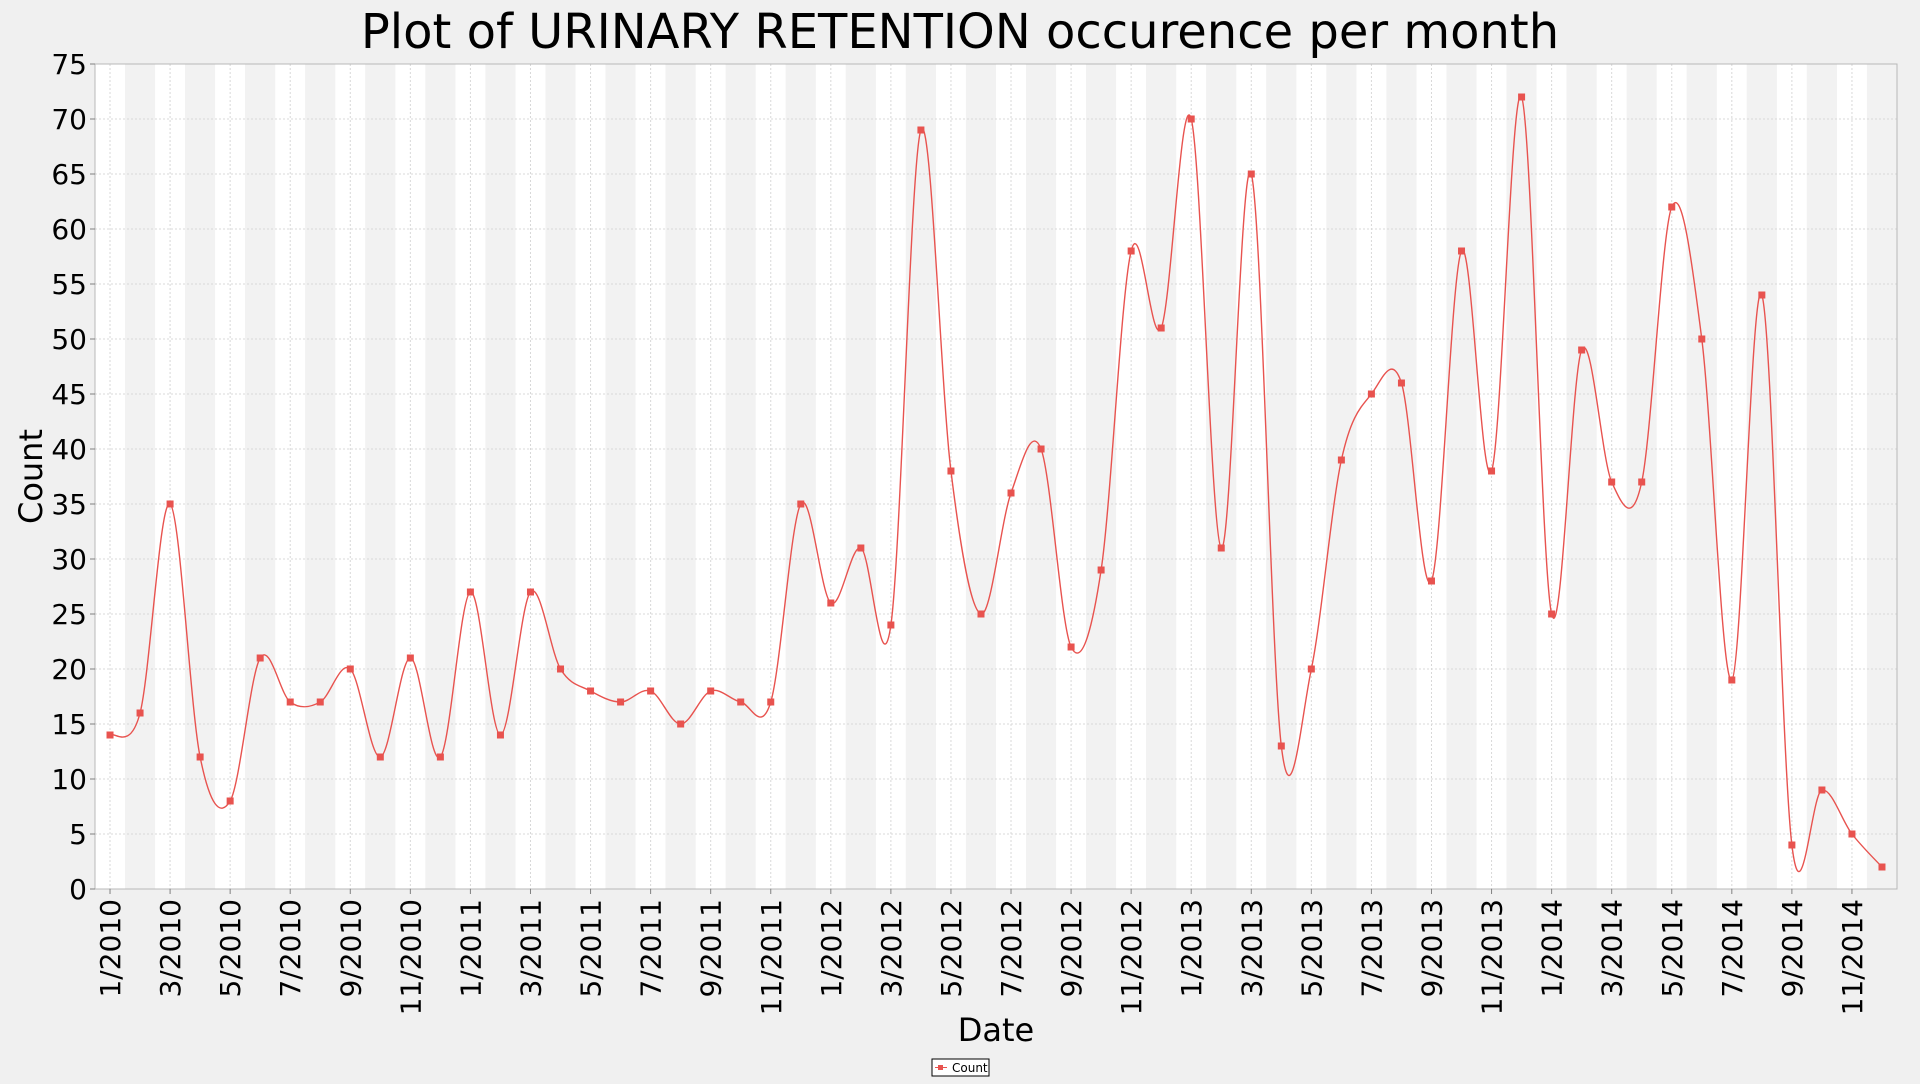 Image resolution: width=1920 pixels, height=1084 pixels. Describe the element at coordinates (73, 477) in the screenshot. I see `y-axis: 0 5 10 15 20 25 30 35 40 45 50 55 60 65 70 75` at that location.